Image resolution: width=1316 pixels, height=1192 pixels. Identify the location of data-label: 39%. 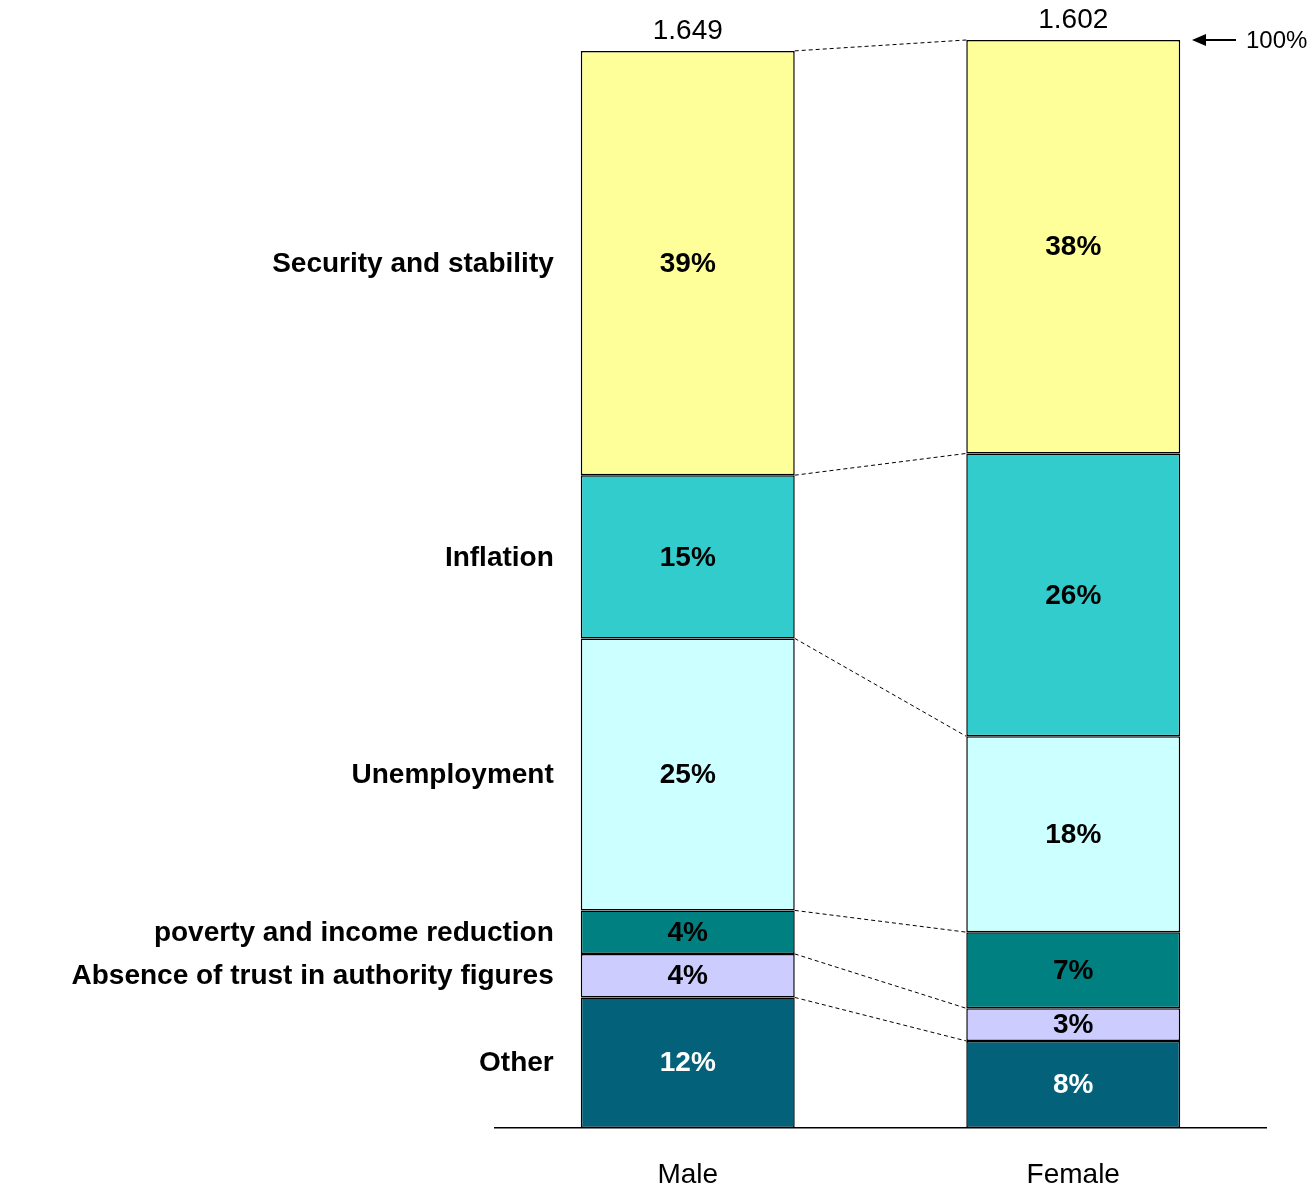
(687, 262).